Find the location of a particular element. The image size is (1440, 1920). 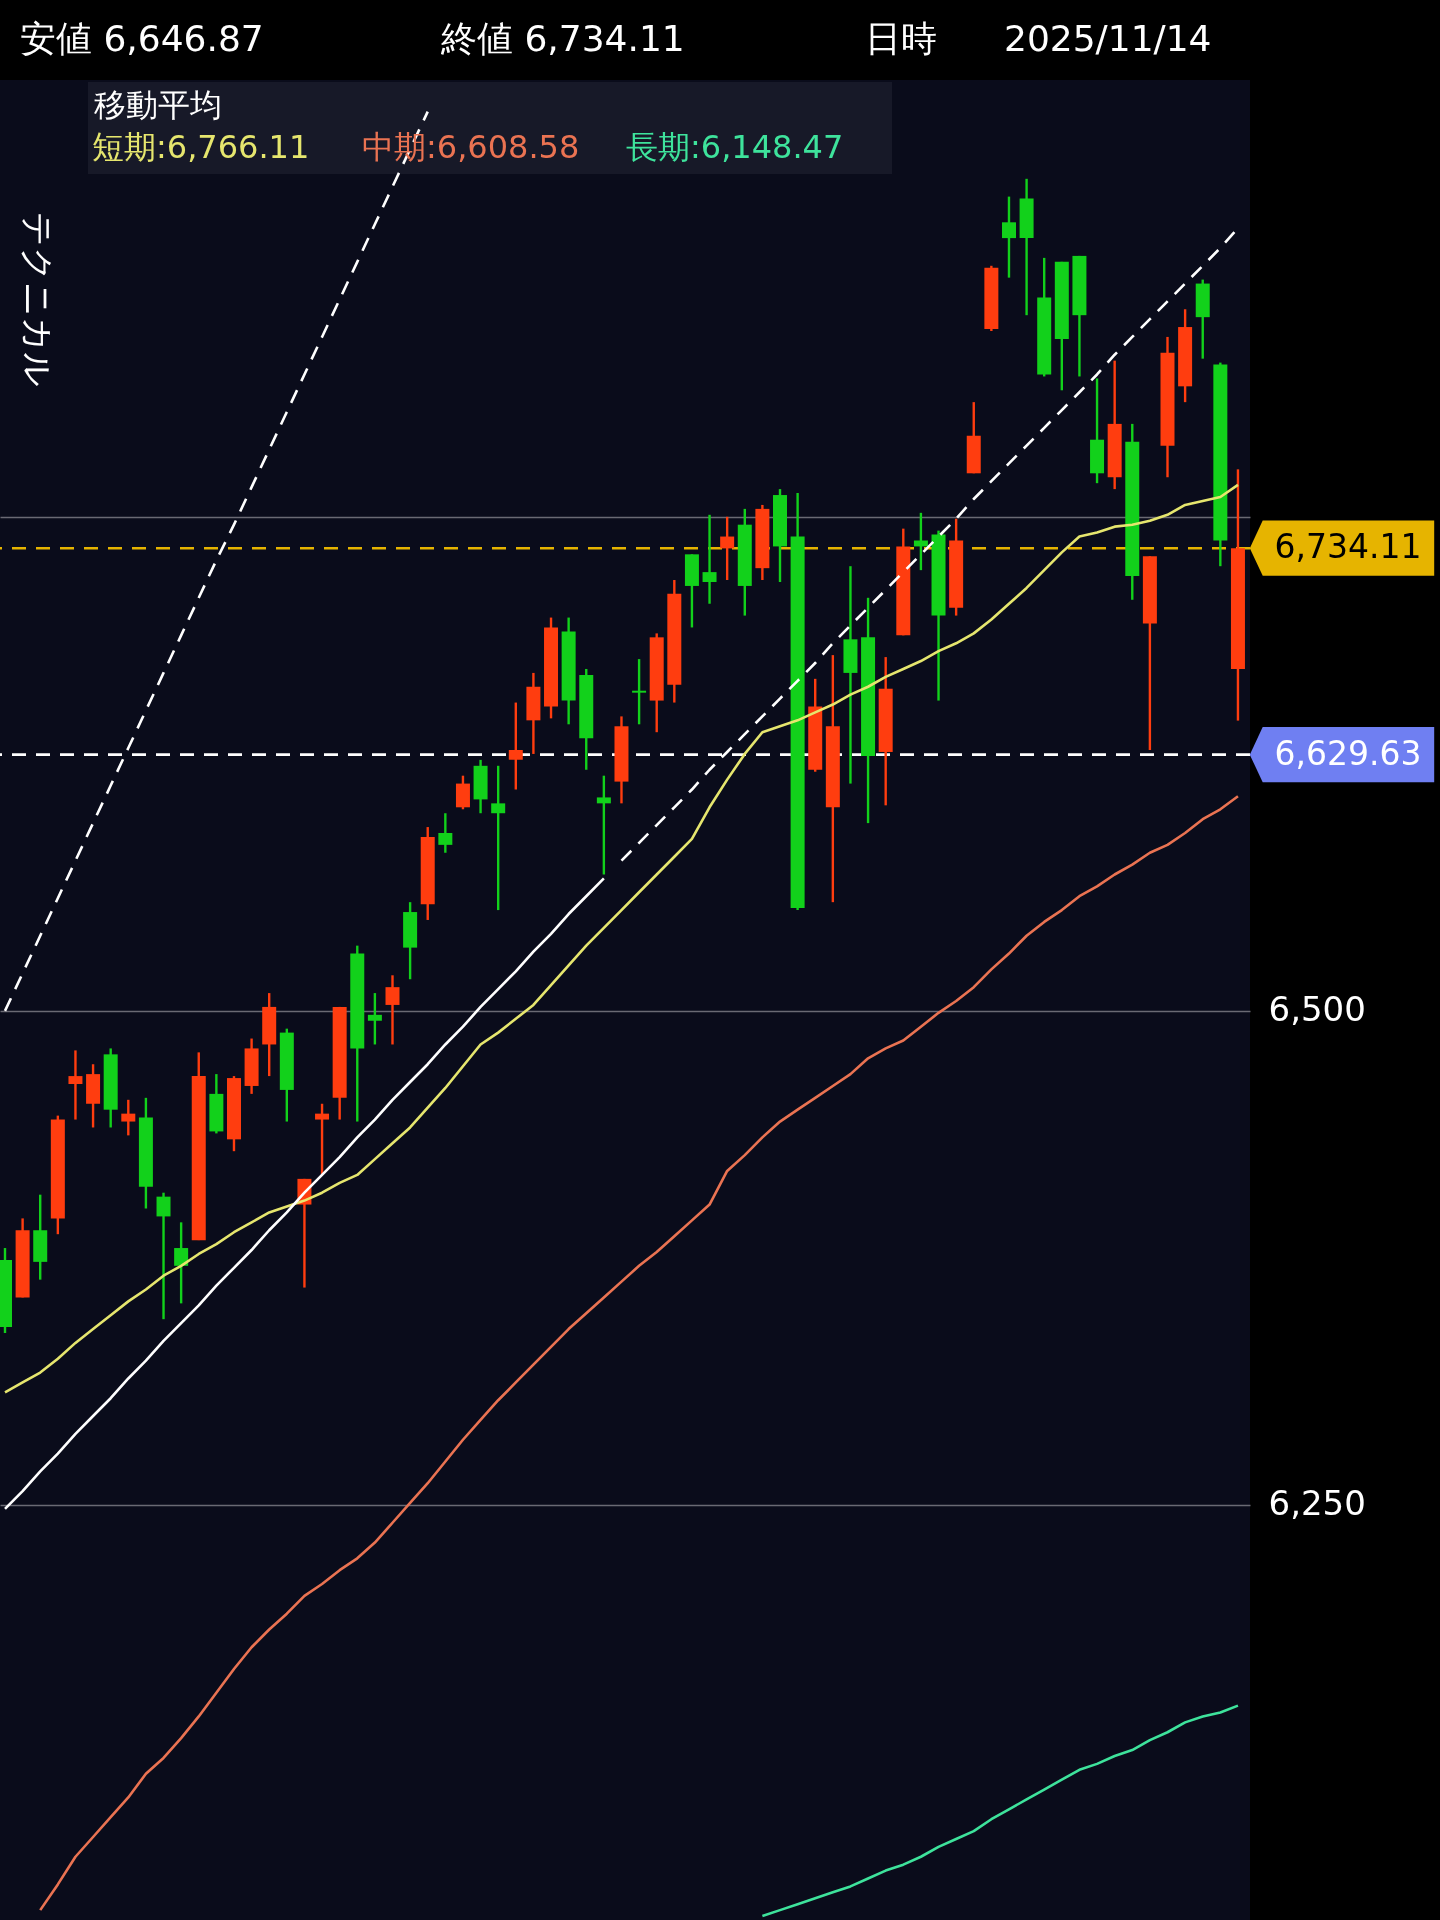

y-tick-label: 6,500 is located at coordinates (1317, 1009).